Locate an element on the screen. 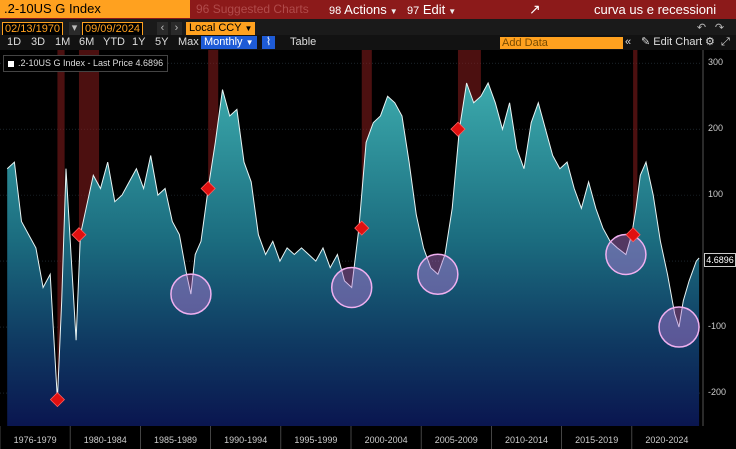  y-tick-label: -200 is located at coordinates (717, 392).